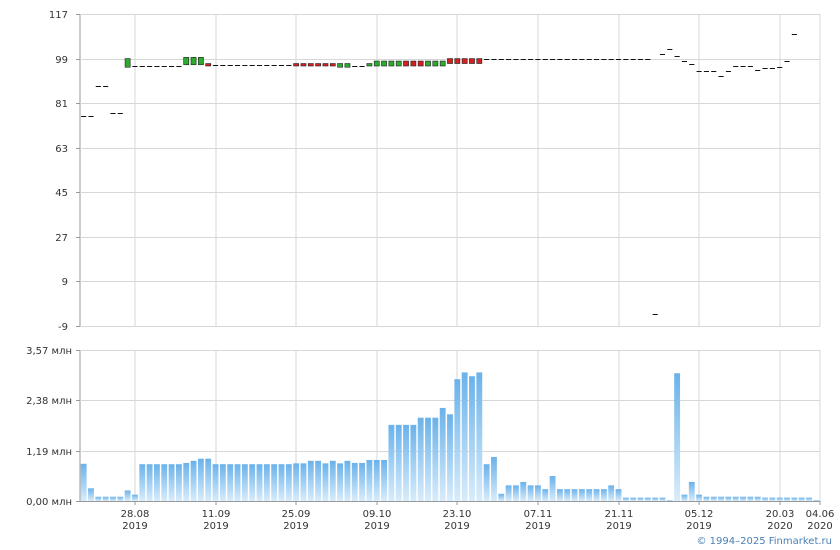 The image size is (840, 550). What do you see at coordinates (61, 193) in the screenshot?
I see `price-y-tick-label: 45` at bounding box center [61, 193].